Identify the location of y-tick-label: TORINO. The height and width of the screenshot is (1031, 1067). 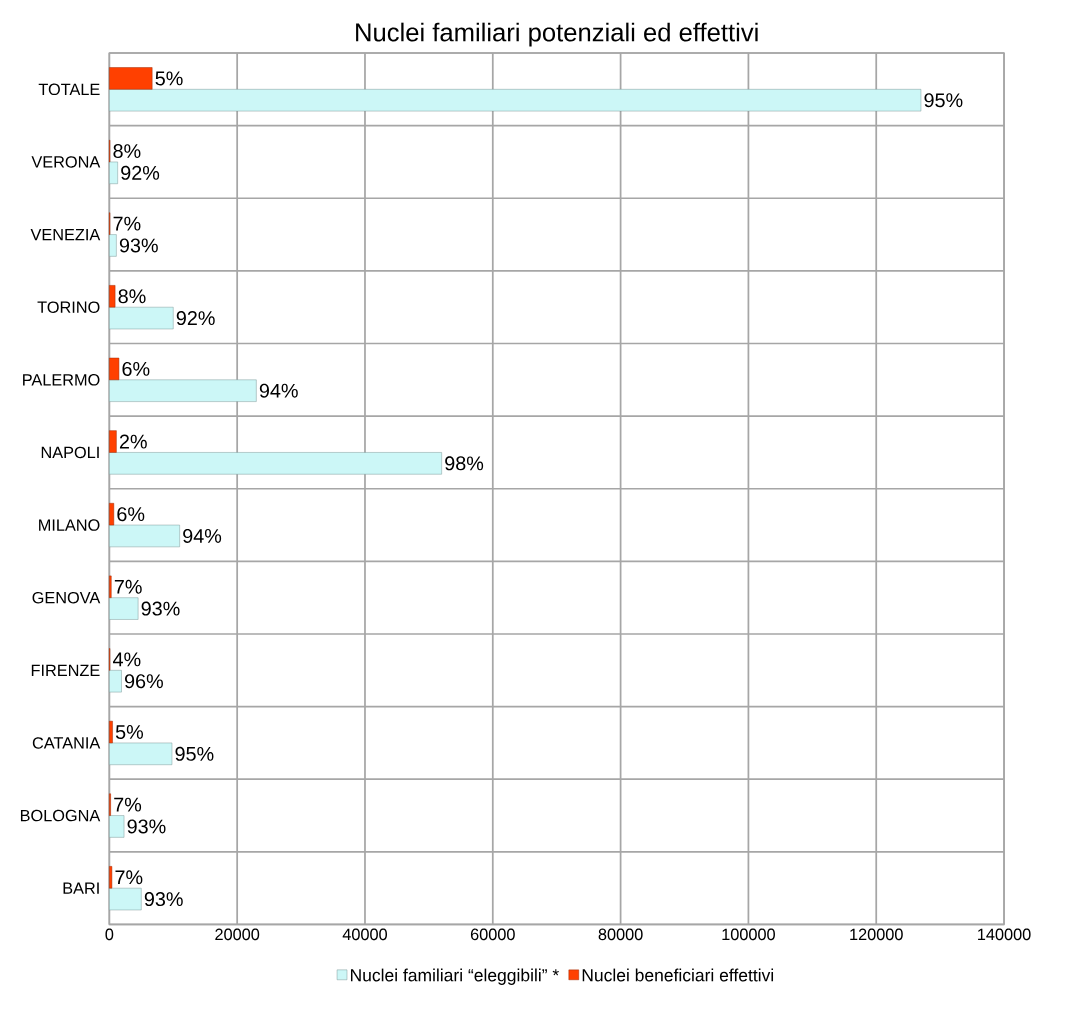
(68, 307).